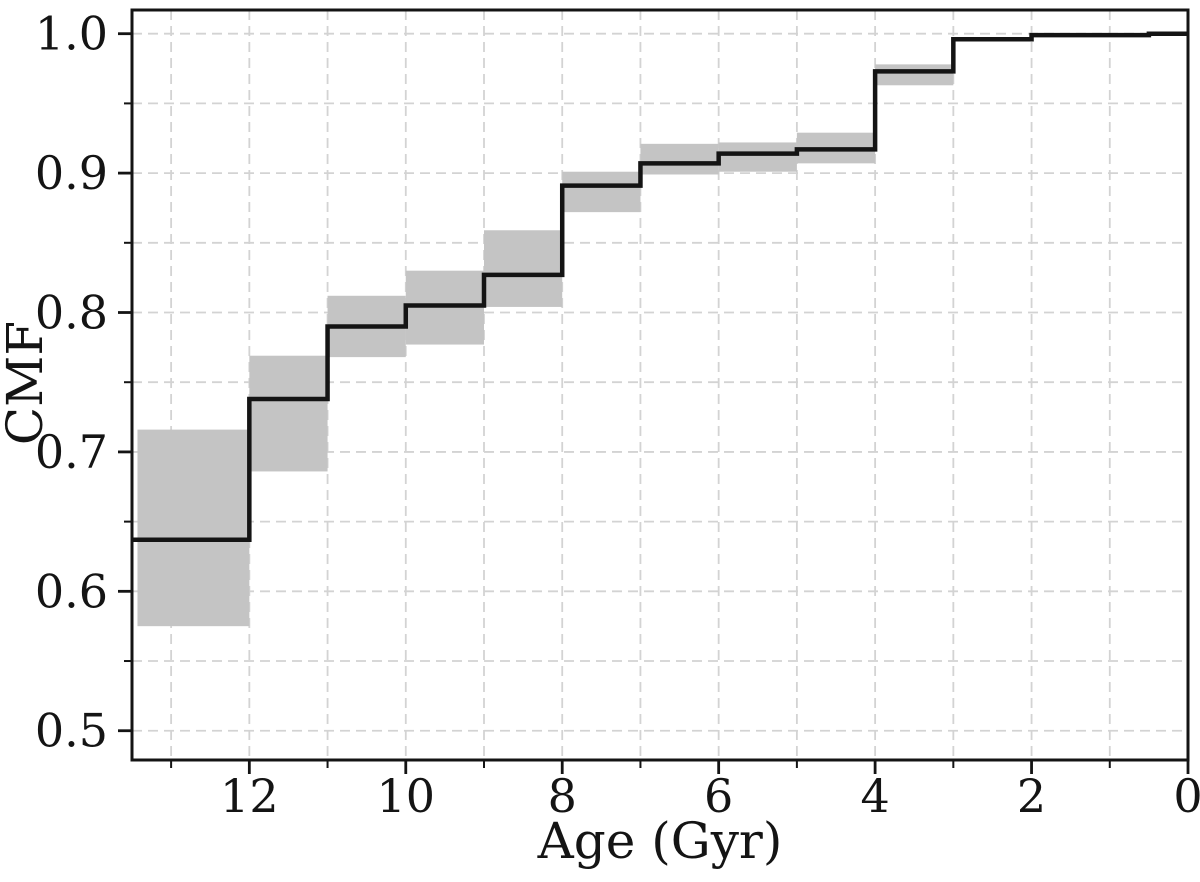 Image resolution: width=1200 pixels, height=882 pixels. What do you see at coordinates (71, 313) in the screenshot?
I see `y-tick-label: 0.8` at bounding box center [71, 313].